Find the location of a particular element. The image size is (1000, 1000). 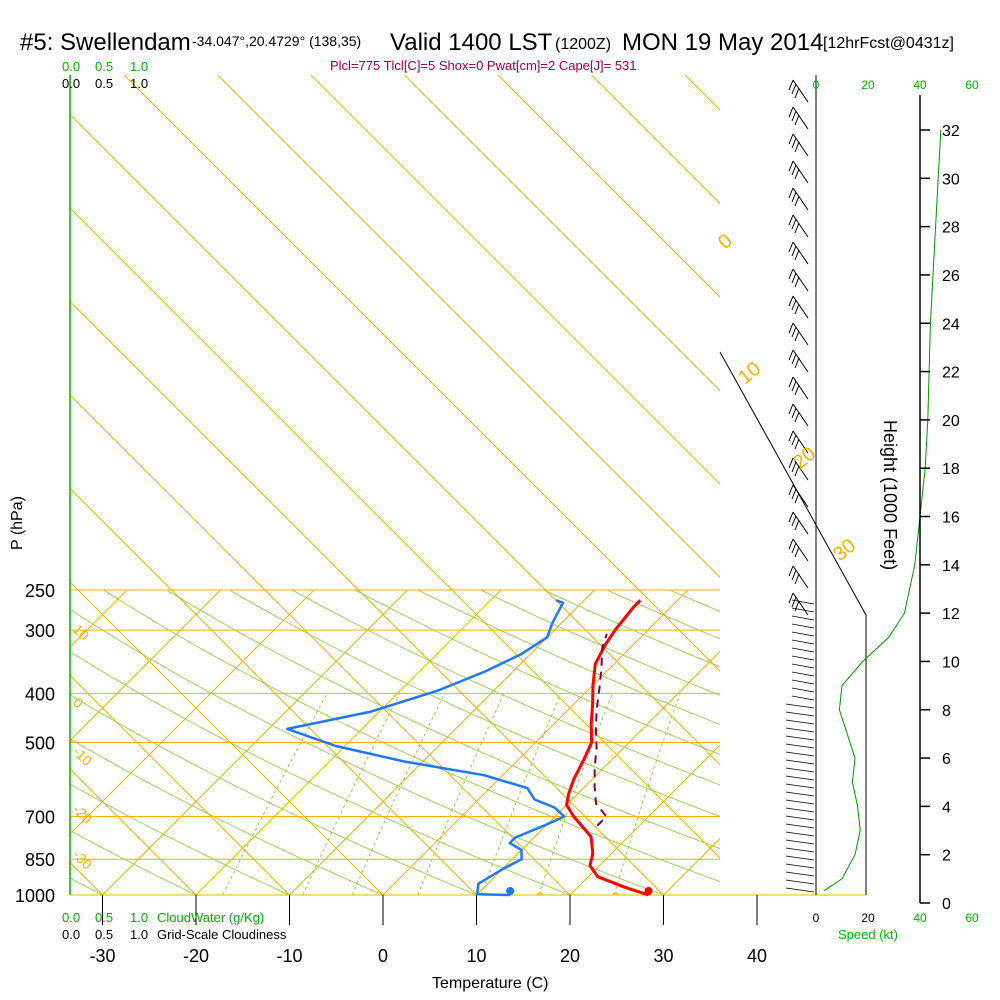

height-tick-label: 2 is located at coordinates (946, 856).